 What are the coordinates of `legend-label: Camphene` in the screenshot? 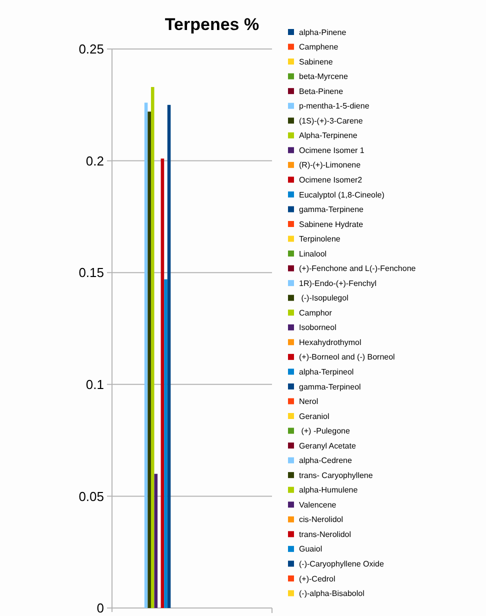 It's located at (319, 47).